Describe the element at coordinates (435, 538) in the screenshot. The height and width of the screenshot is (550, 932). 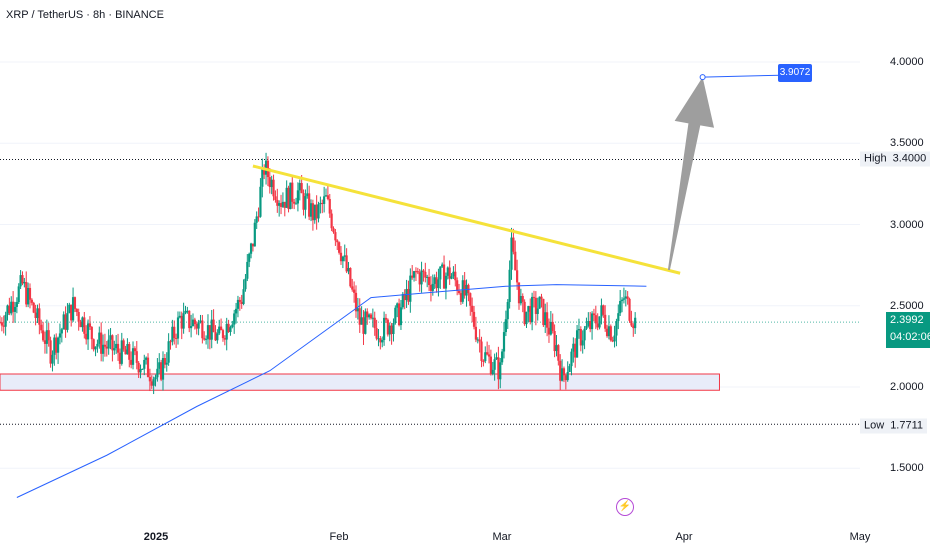
I see `time-axis: 2025 Feb Mar Apr May` at that location.